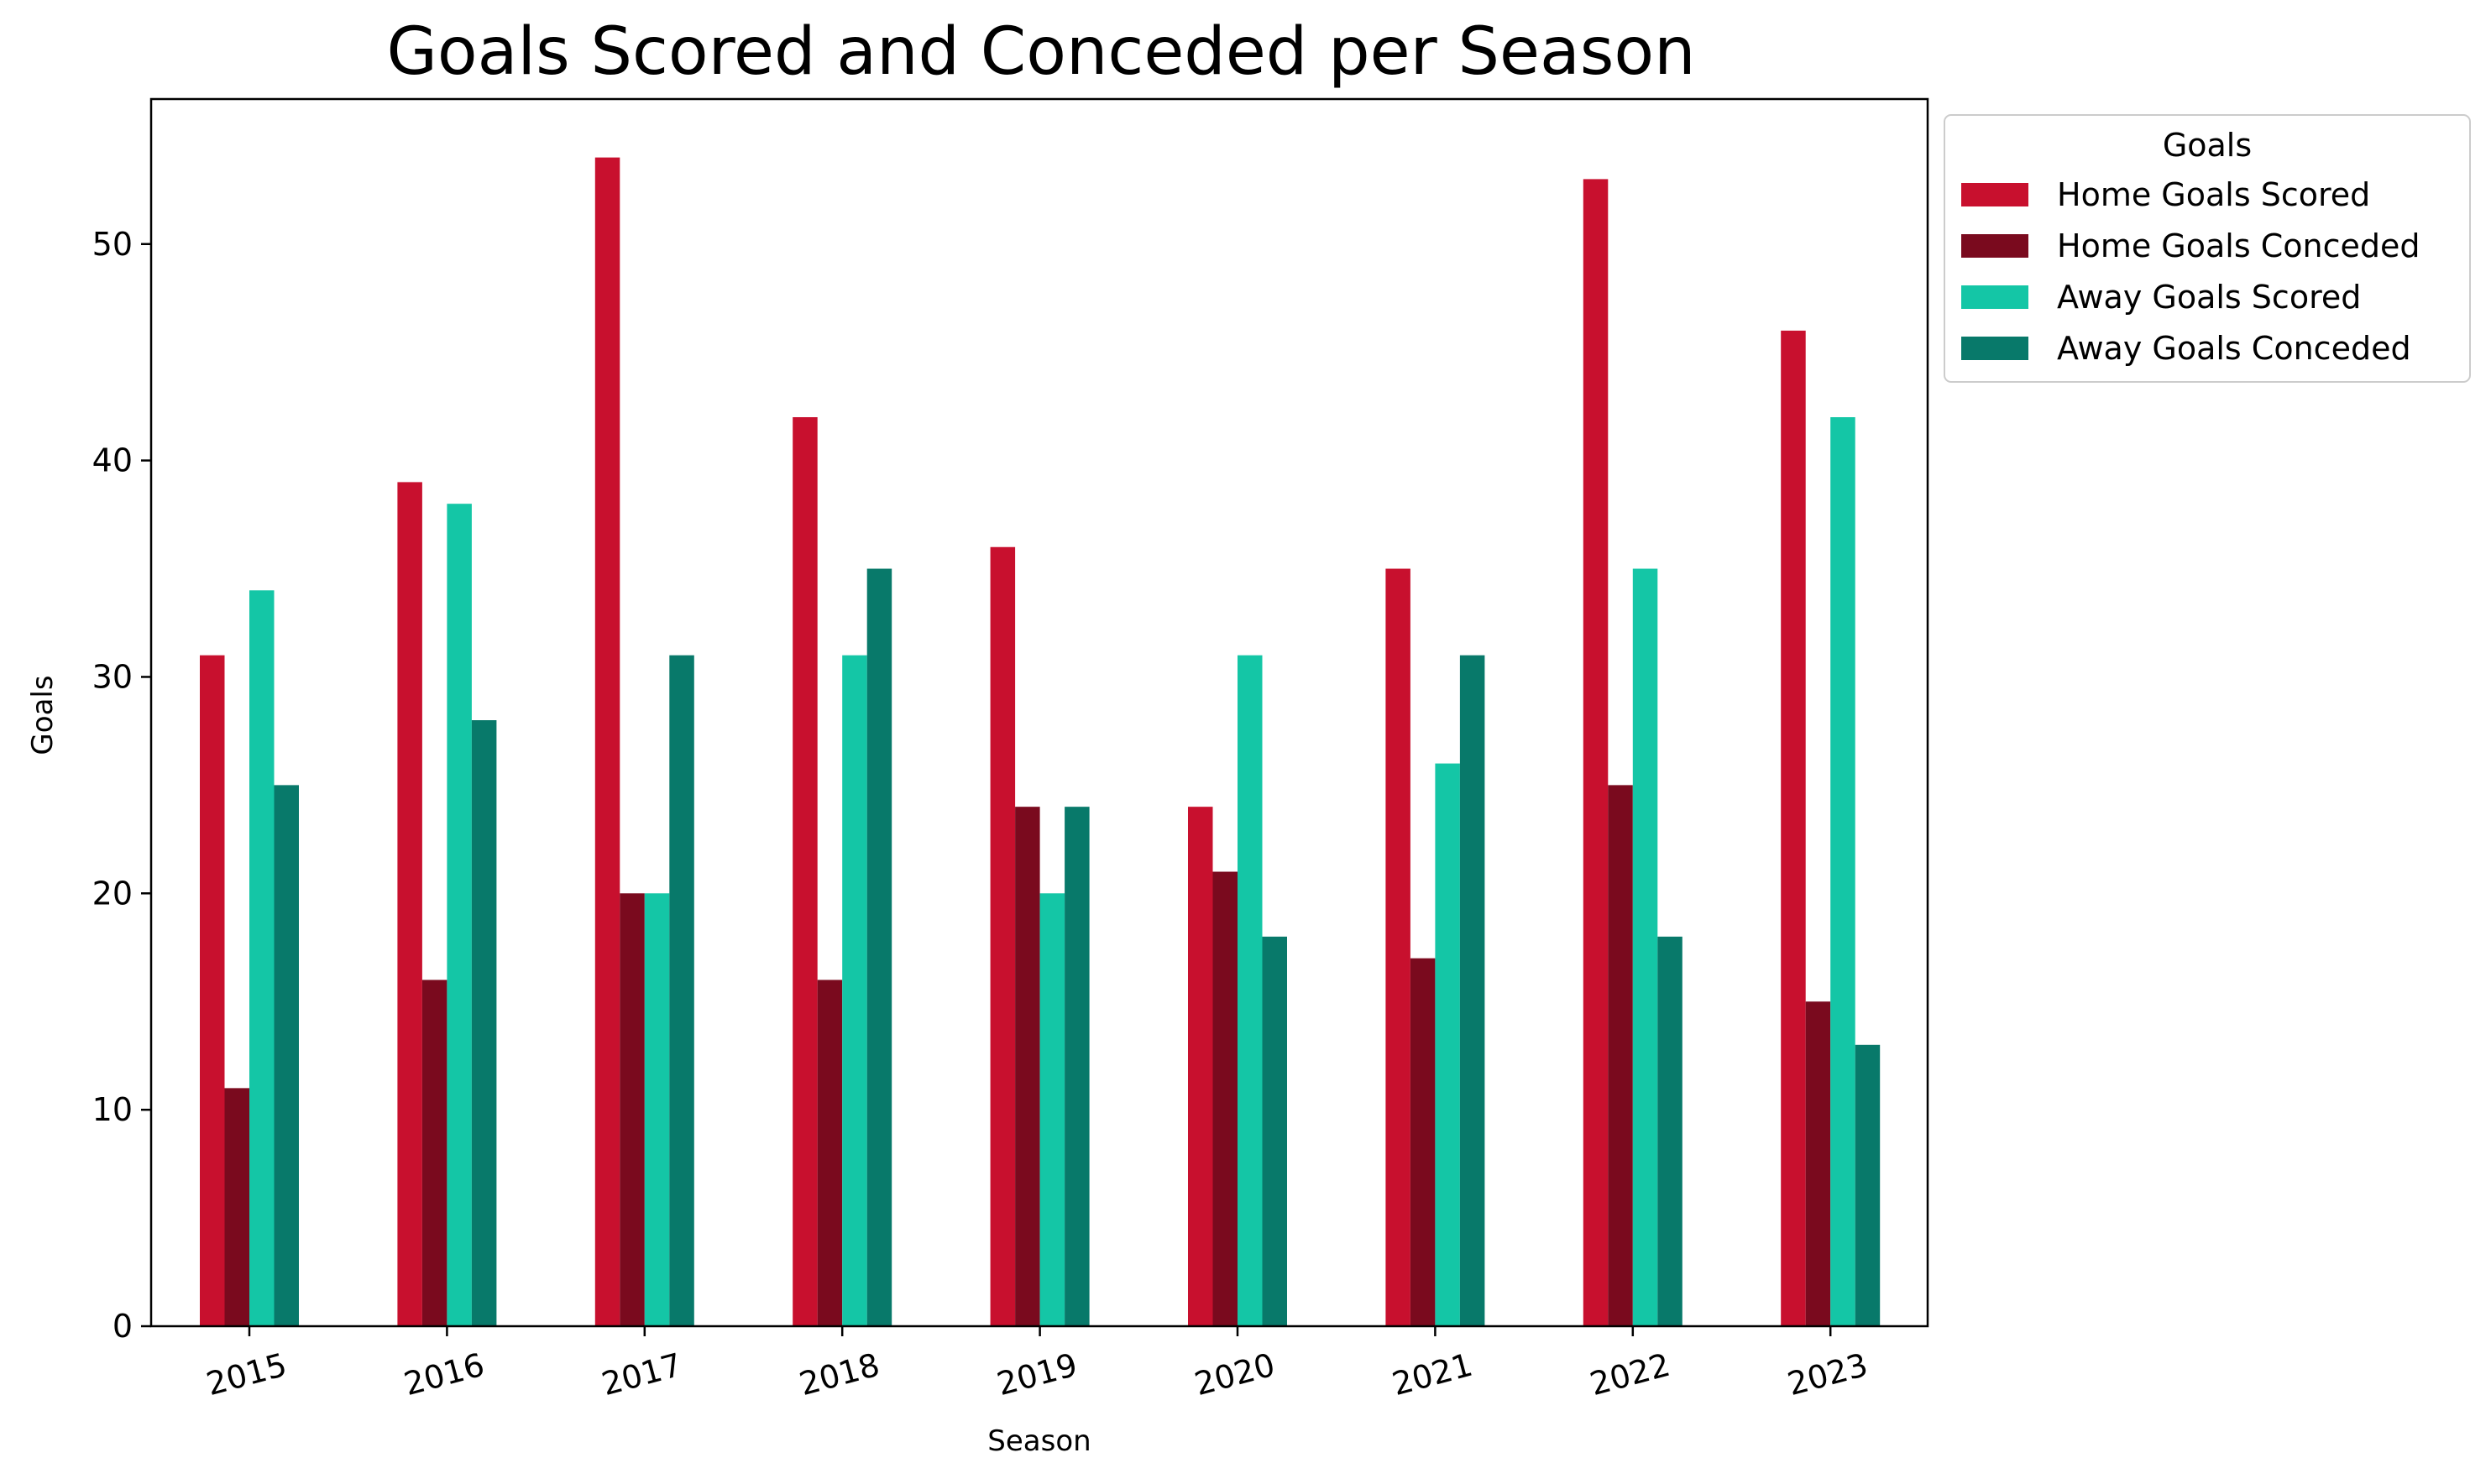 The width and height of the screenshot is (2491, 1484). Describe the element at coordinates (113, 460) in the screenshot. I see `y-tick-label: 40` at that location.